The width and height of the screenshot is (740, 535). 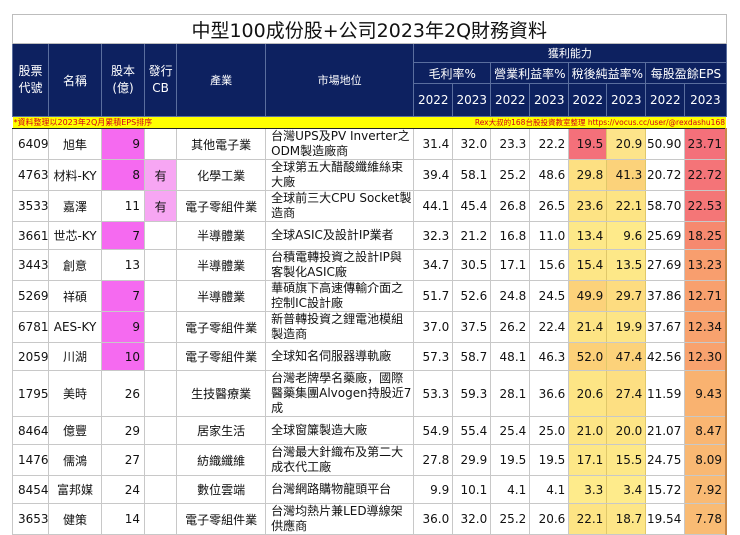 I want to click on eps-2023: 12.34, so click(x=706, y=327).